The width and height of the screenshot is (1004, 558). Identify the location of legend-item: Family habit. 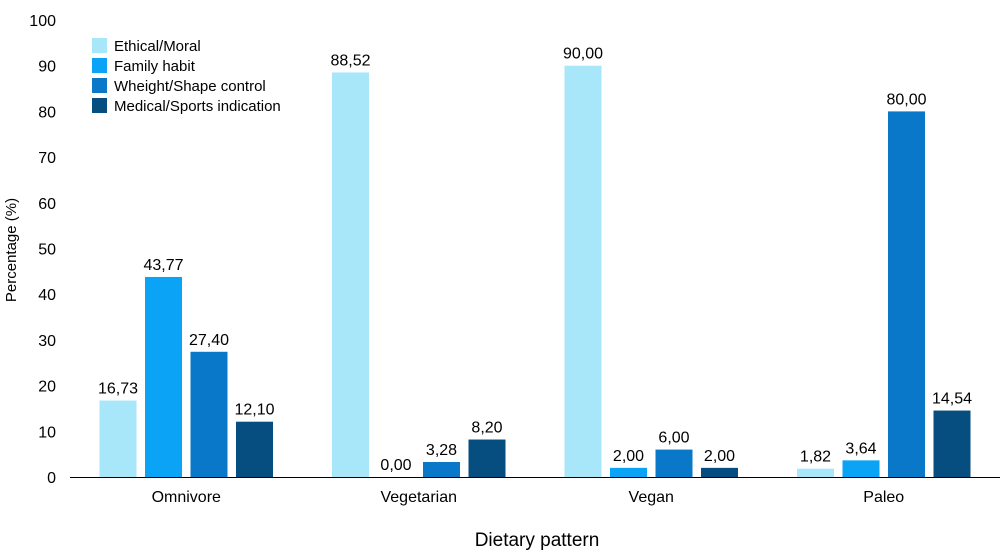
(144, 66).